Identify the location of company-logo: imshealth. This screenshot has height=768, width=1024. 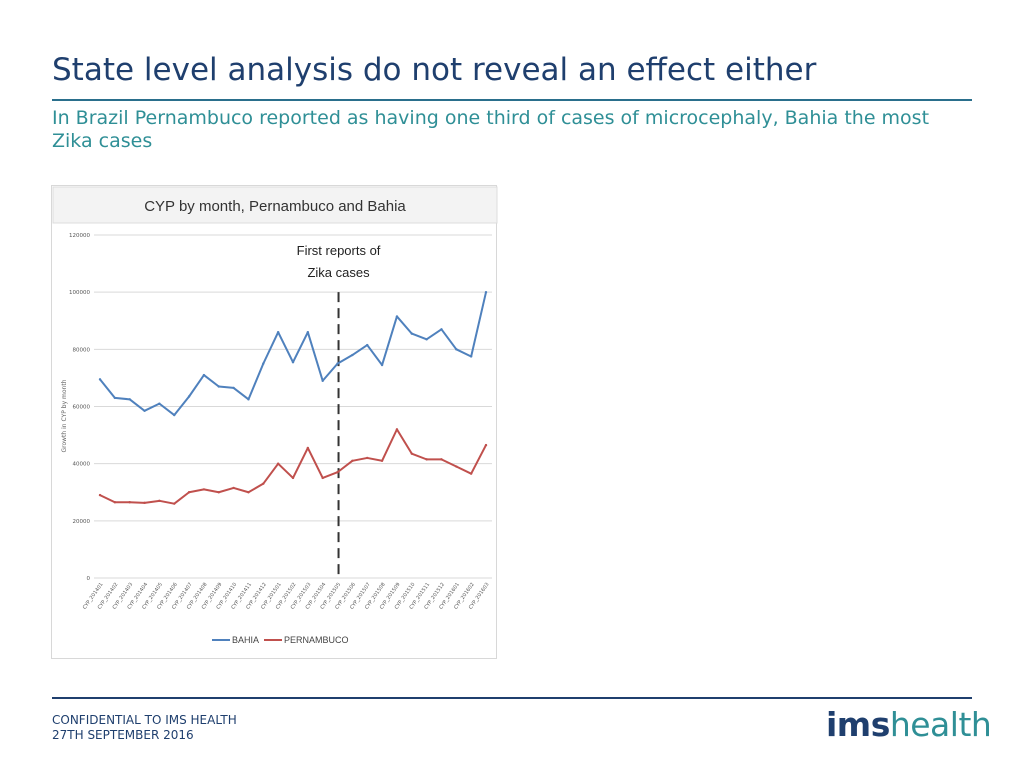
(909, 725).